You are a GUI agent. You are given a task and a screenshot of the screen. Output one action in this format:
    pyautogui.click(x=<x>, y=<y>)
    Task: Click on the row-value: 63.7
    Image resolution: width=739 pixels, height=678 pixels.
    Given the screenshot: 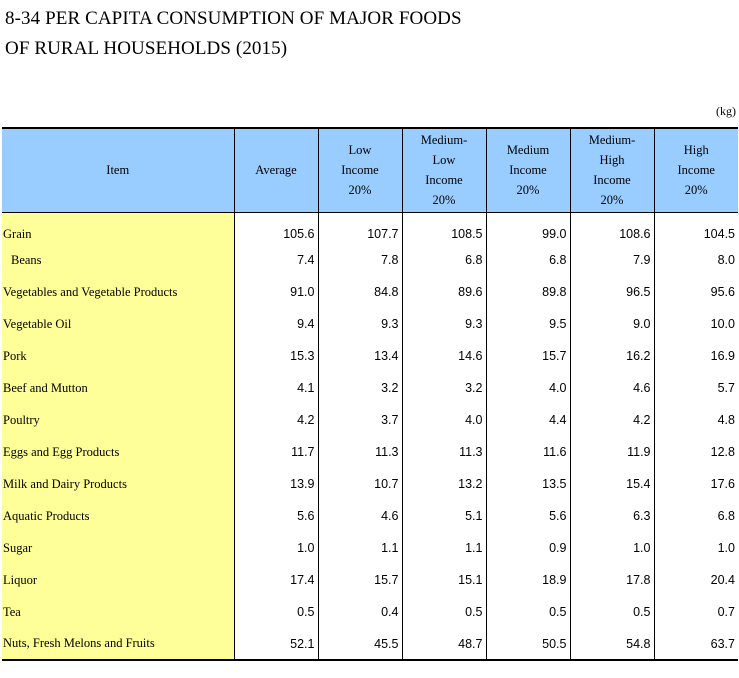 What is the action you would take?
    pyautogui.click(x=695, y=644)
    